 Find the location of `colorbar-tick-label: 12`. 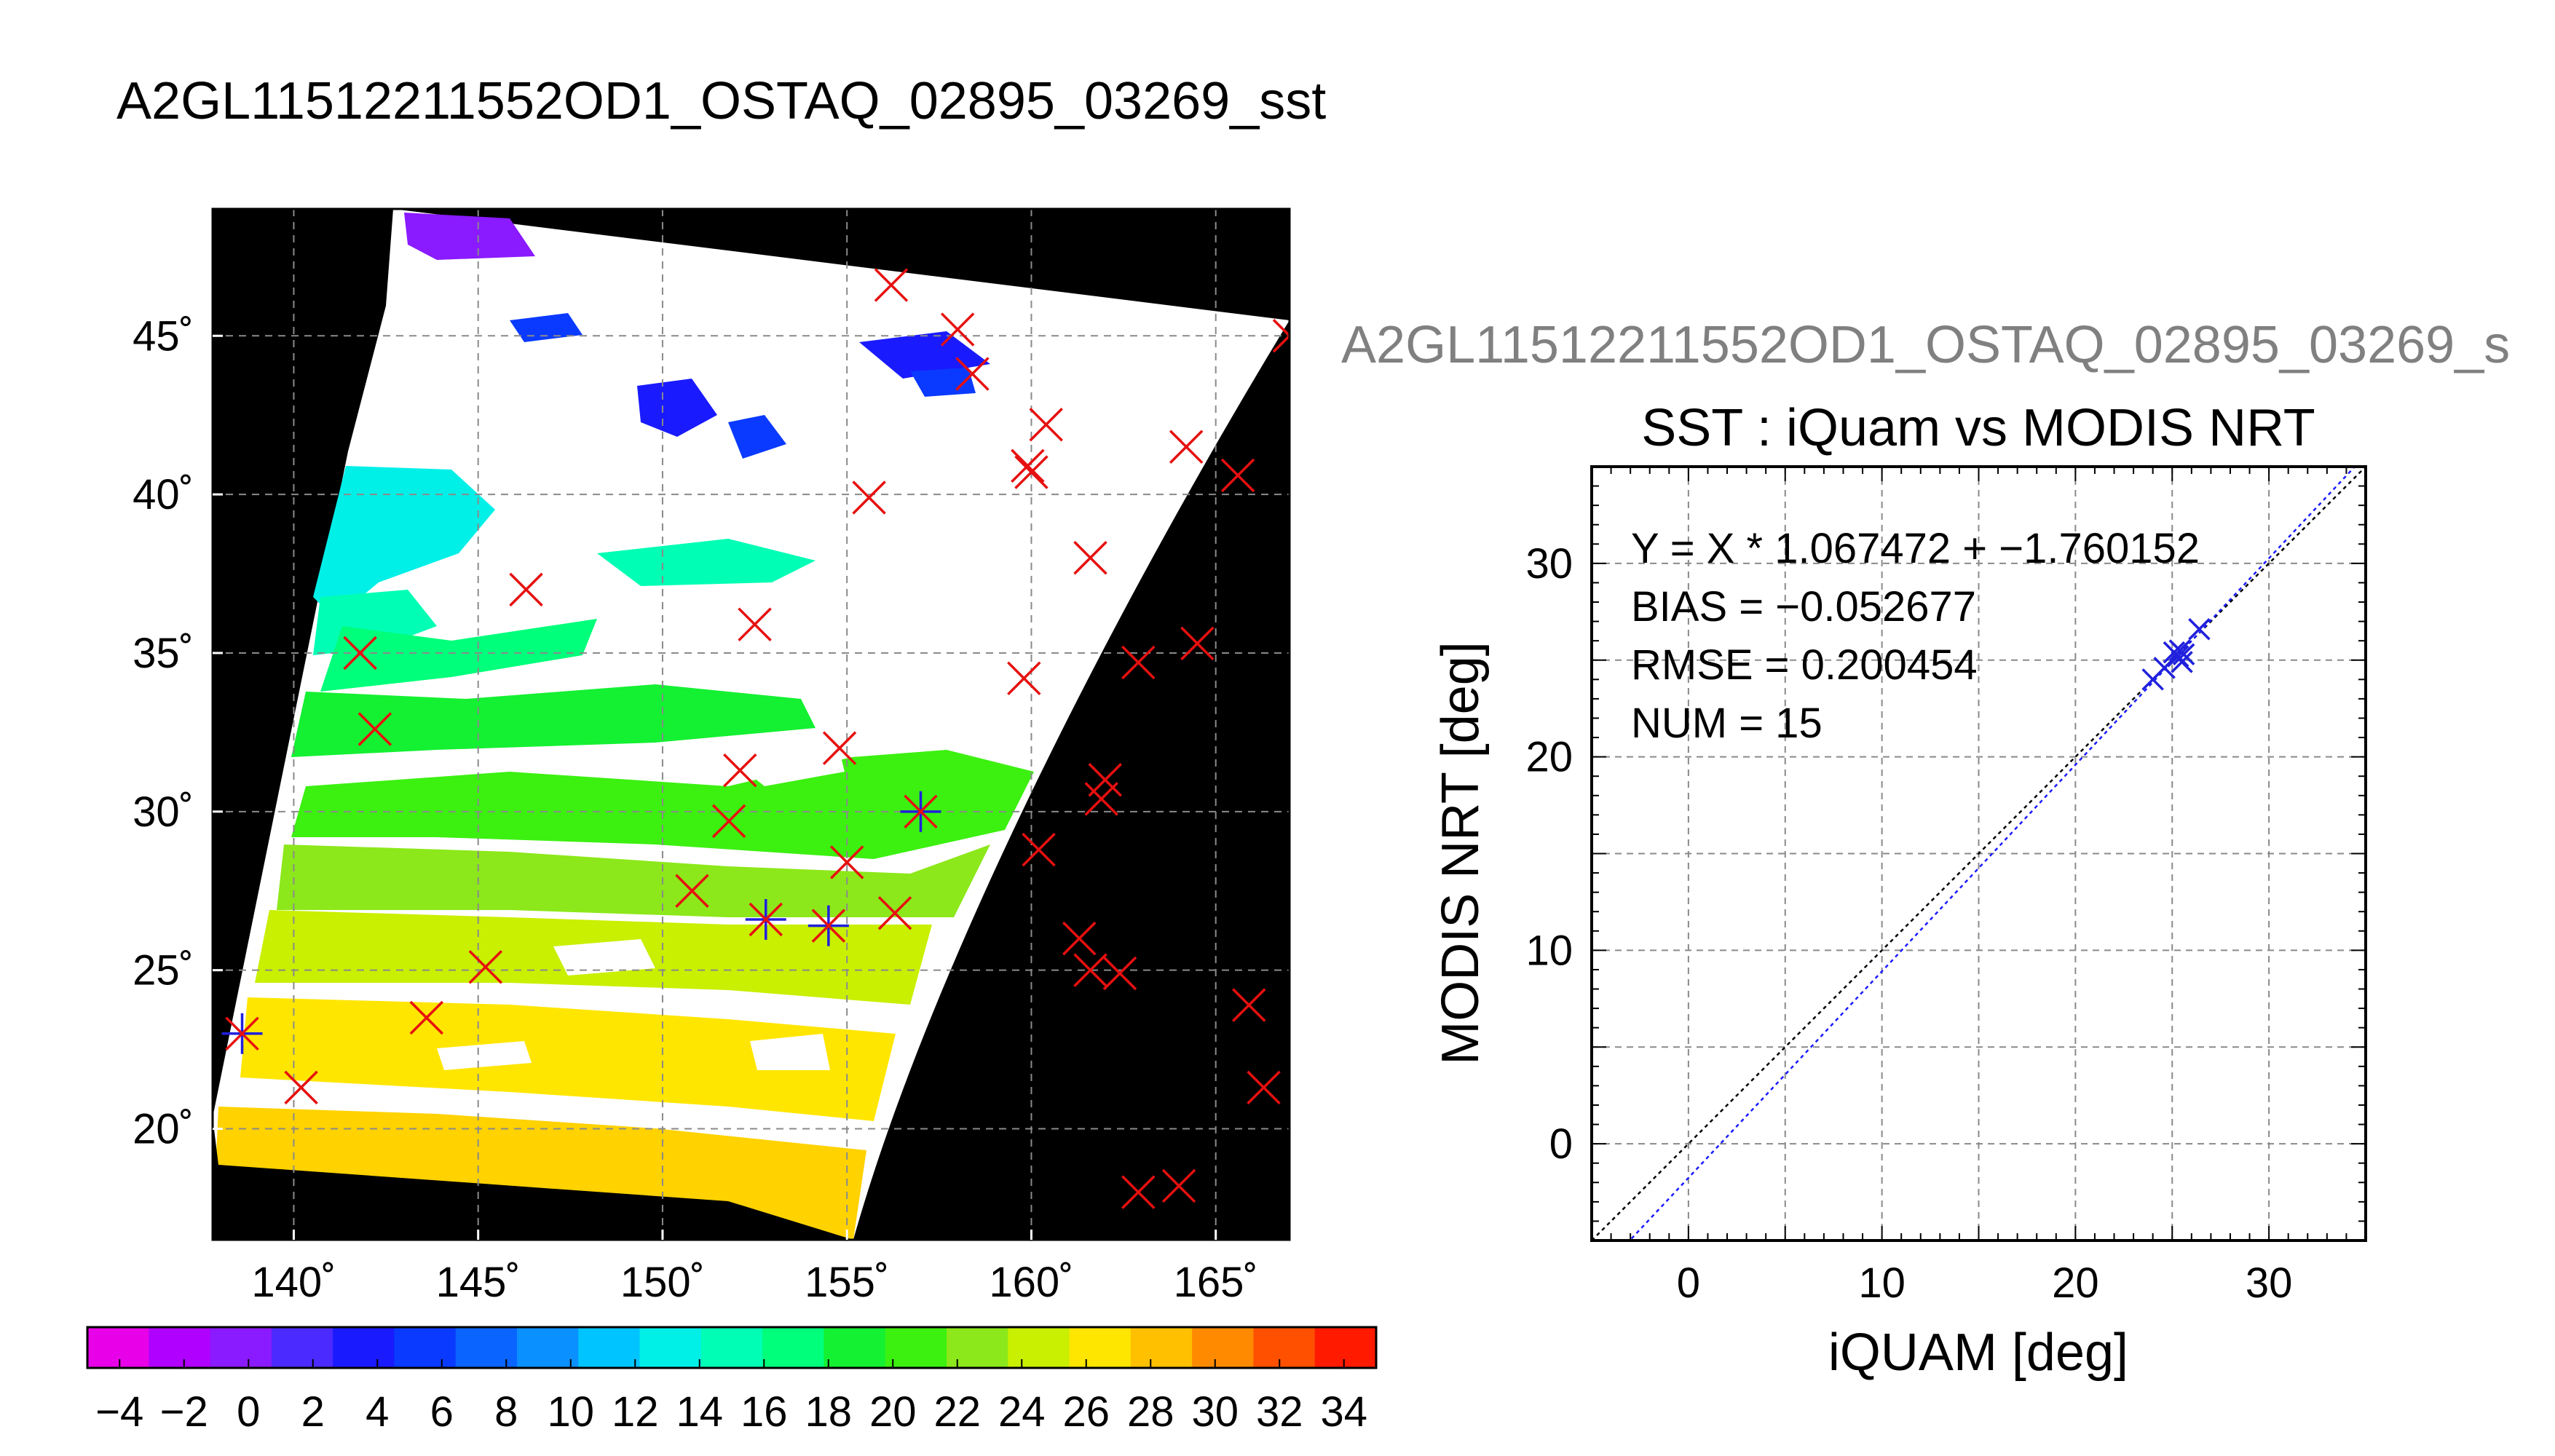

colorbar-tick-label: 12 is located at coordinates (635, 1412).